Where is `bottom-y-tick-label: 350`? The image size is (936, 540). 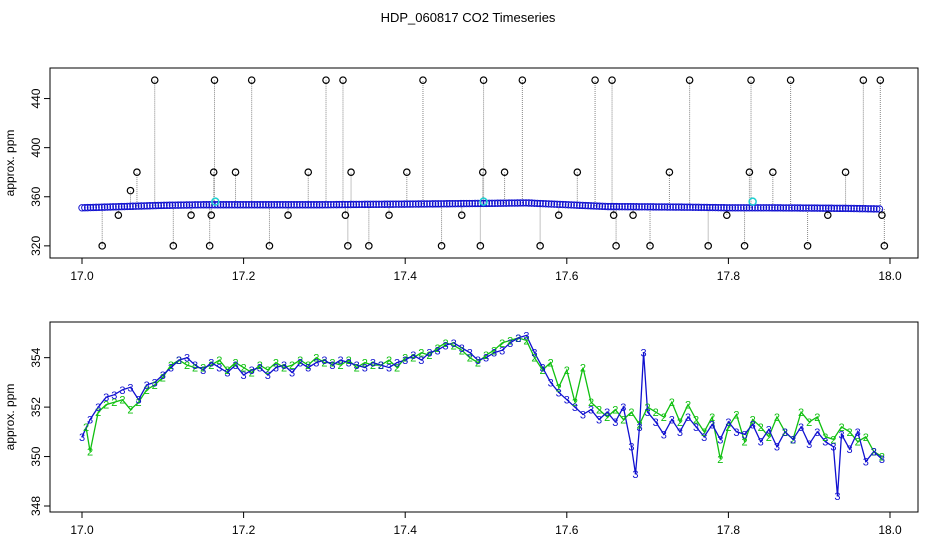
bottom-y-tick-label: 350 is located at coordinates (36, 456).